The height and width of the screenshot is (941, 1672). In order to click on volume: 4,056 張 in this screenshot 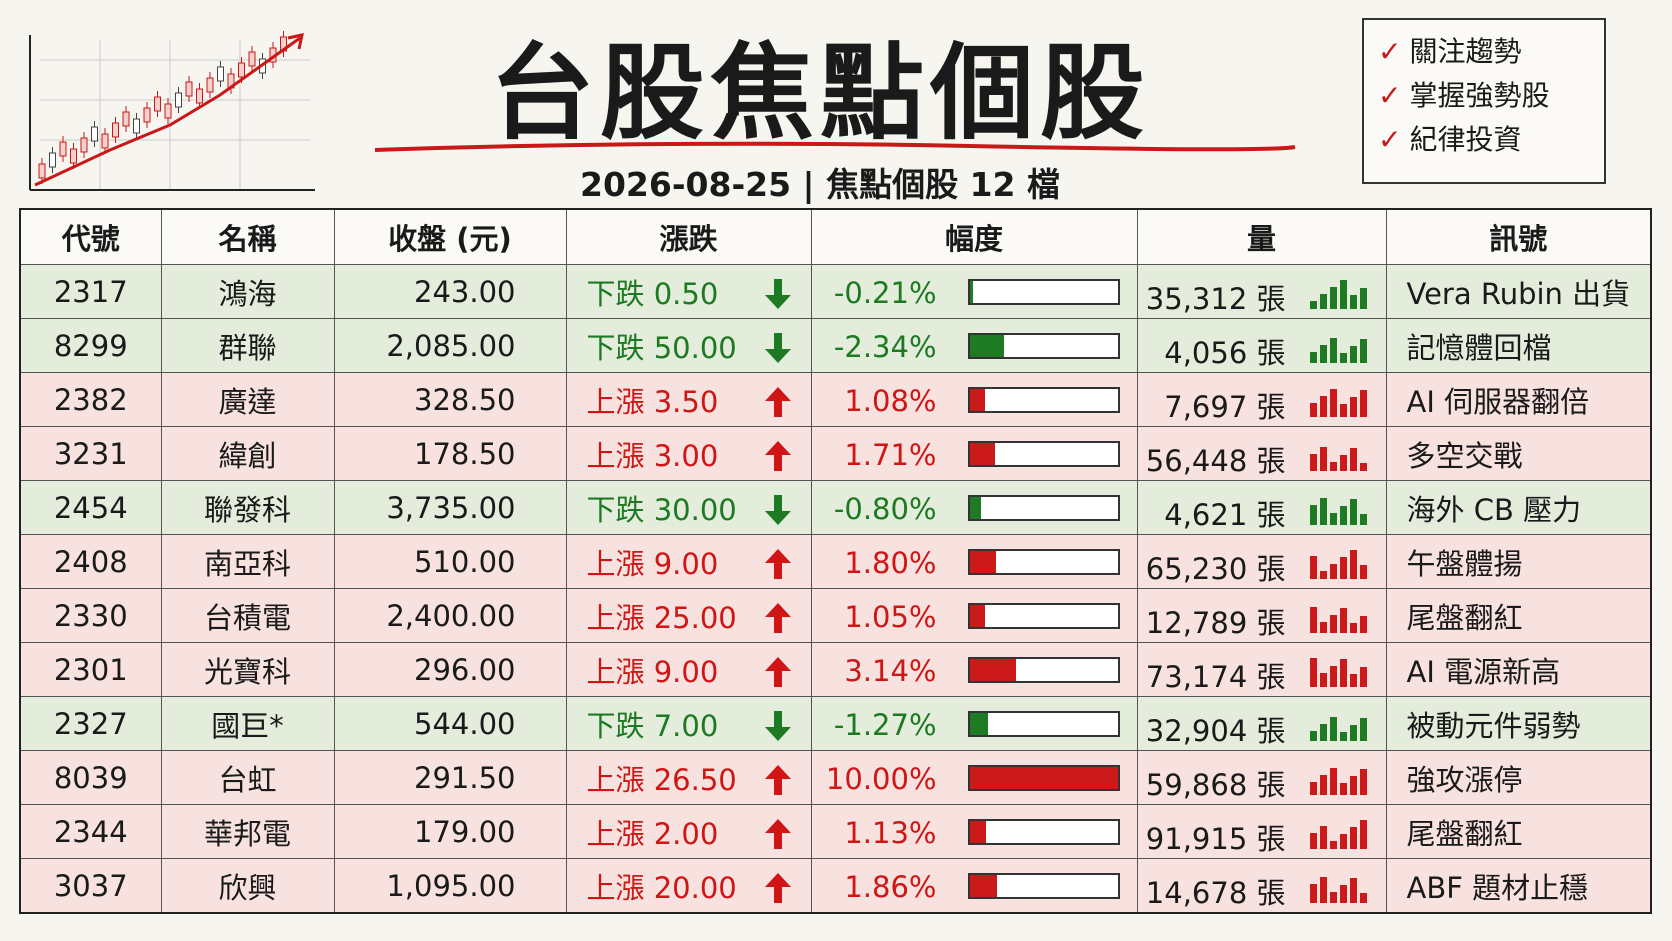, I will do `click(1261, 345)`.